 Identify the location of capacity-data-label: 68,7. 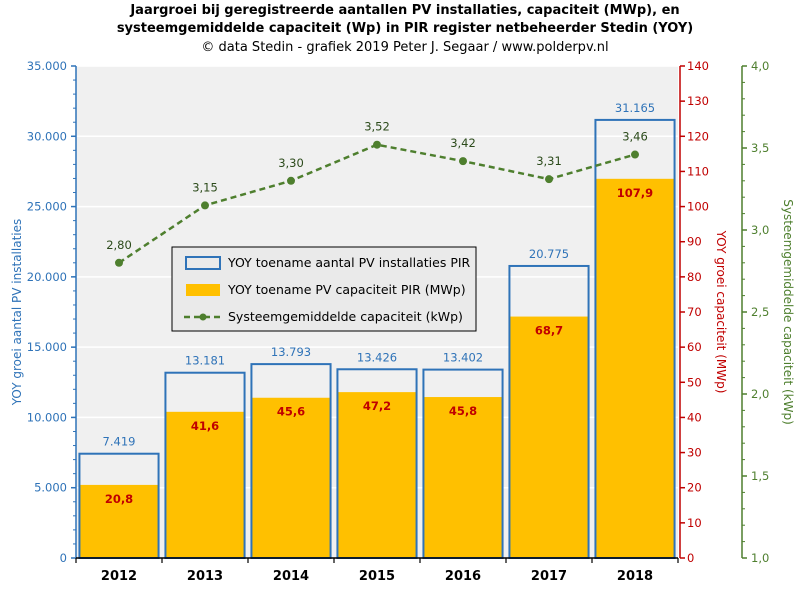
(549, 331).